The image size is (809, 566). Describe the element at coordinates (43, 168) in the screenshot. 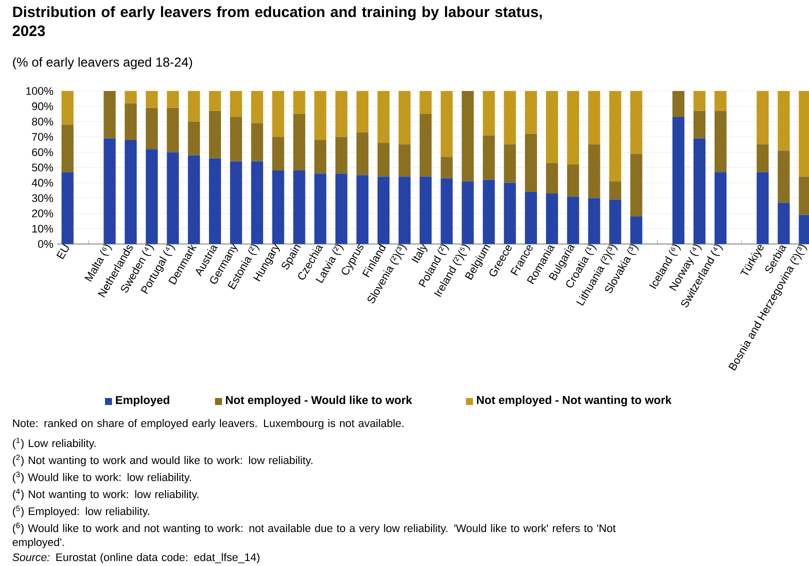

I see `y-tick-label: 50%` at that location.